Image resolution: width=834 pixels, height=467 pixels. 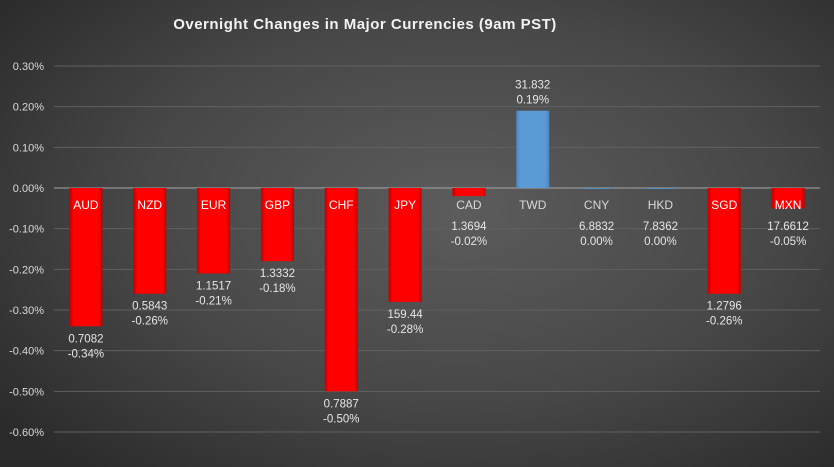 What do you see at coordinates (724, 307) in the screenshot?
I see `rate-label: 1.2796` at bounding box center [724, 307].